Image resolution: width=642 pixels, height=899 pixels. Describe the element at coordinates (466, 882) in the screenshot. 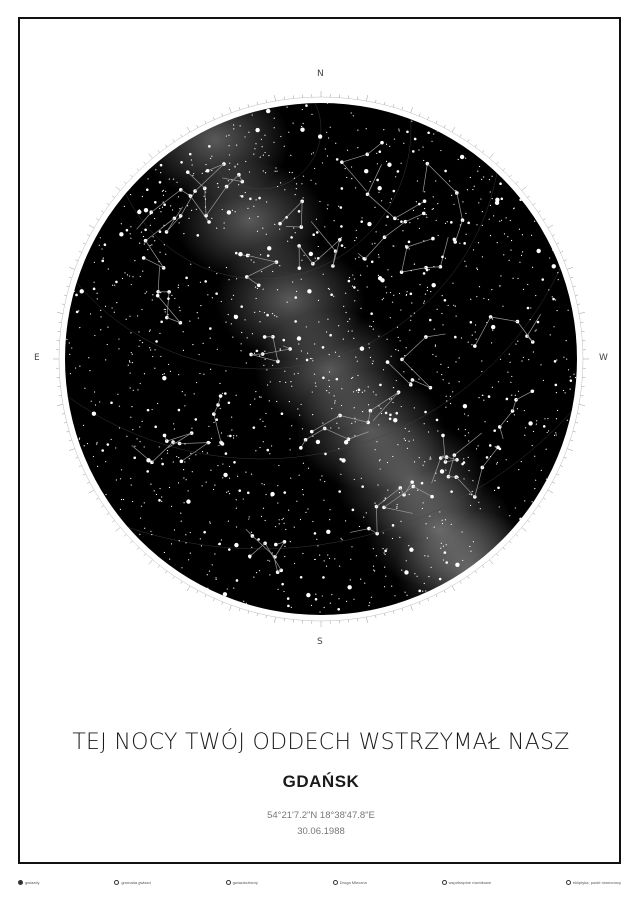

I see `legend-item: współrzędne równikowe` at that location.